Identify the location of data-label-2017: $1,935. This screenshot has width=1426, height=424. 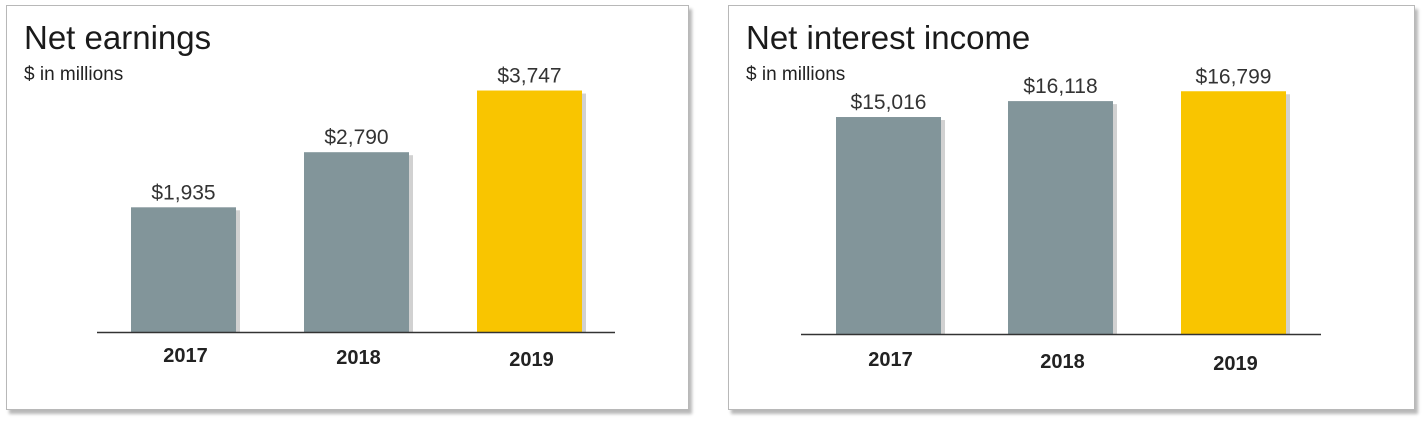
(183, 192).